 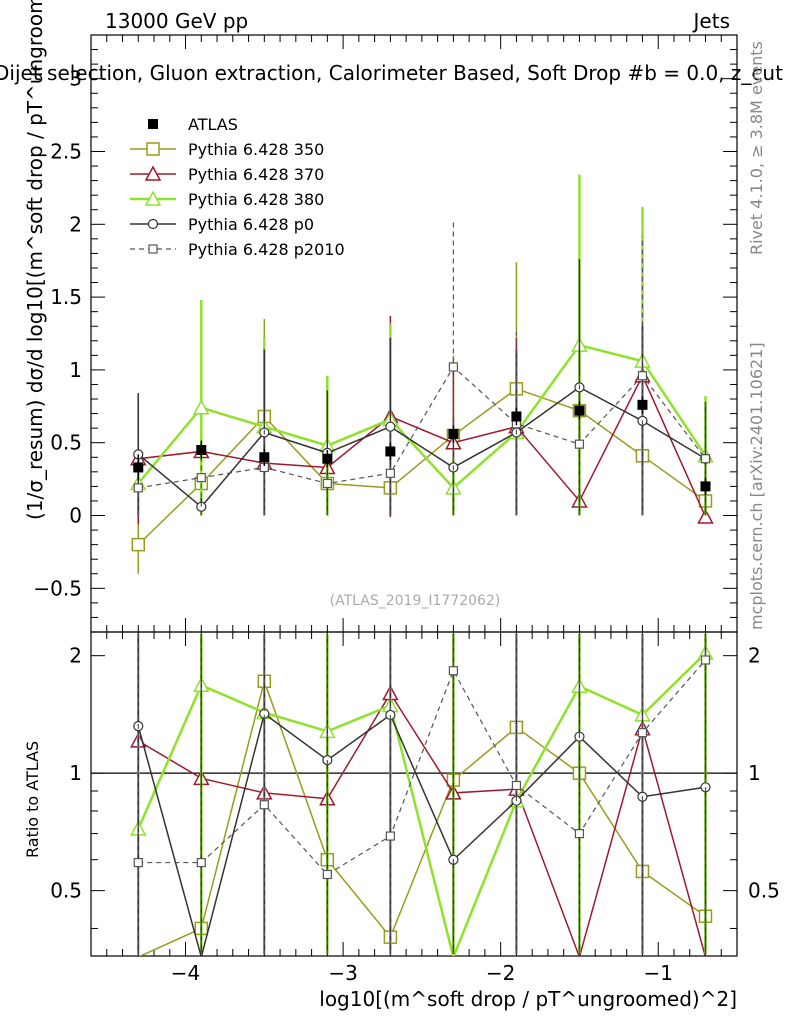 What do you see at coordinates (75, 516) in the screenshot?
I see `y-tick-label: 0` at bounding box center [75, 516].